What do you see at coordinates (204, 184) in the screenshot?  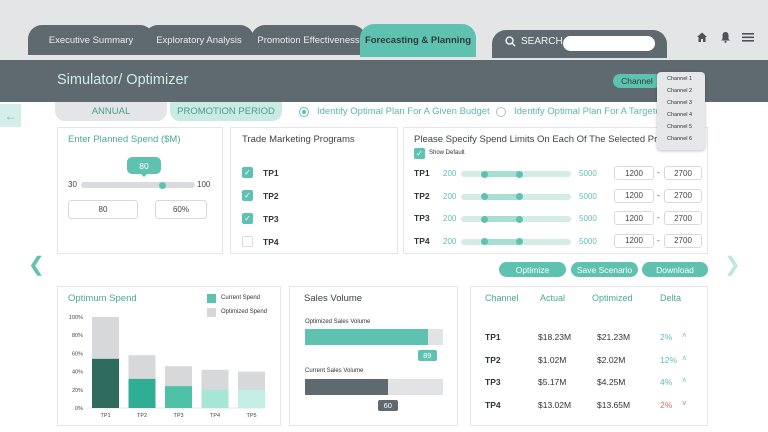 I see `spend-max-label: 100` at bounding box center [204, 184].